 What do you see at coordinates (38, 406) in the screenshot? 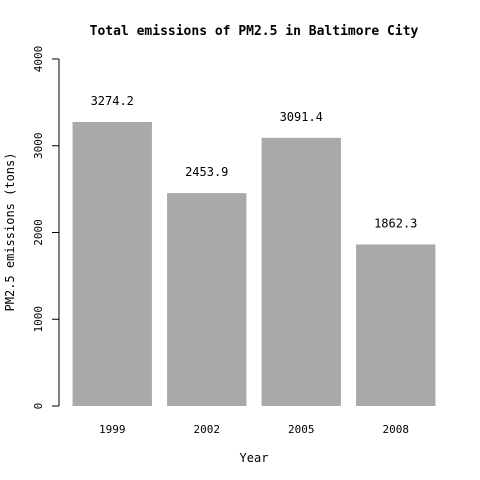
I see `y-tick-label: 0` at bounding box center [38, 406].